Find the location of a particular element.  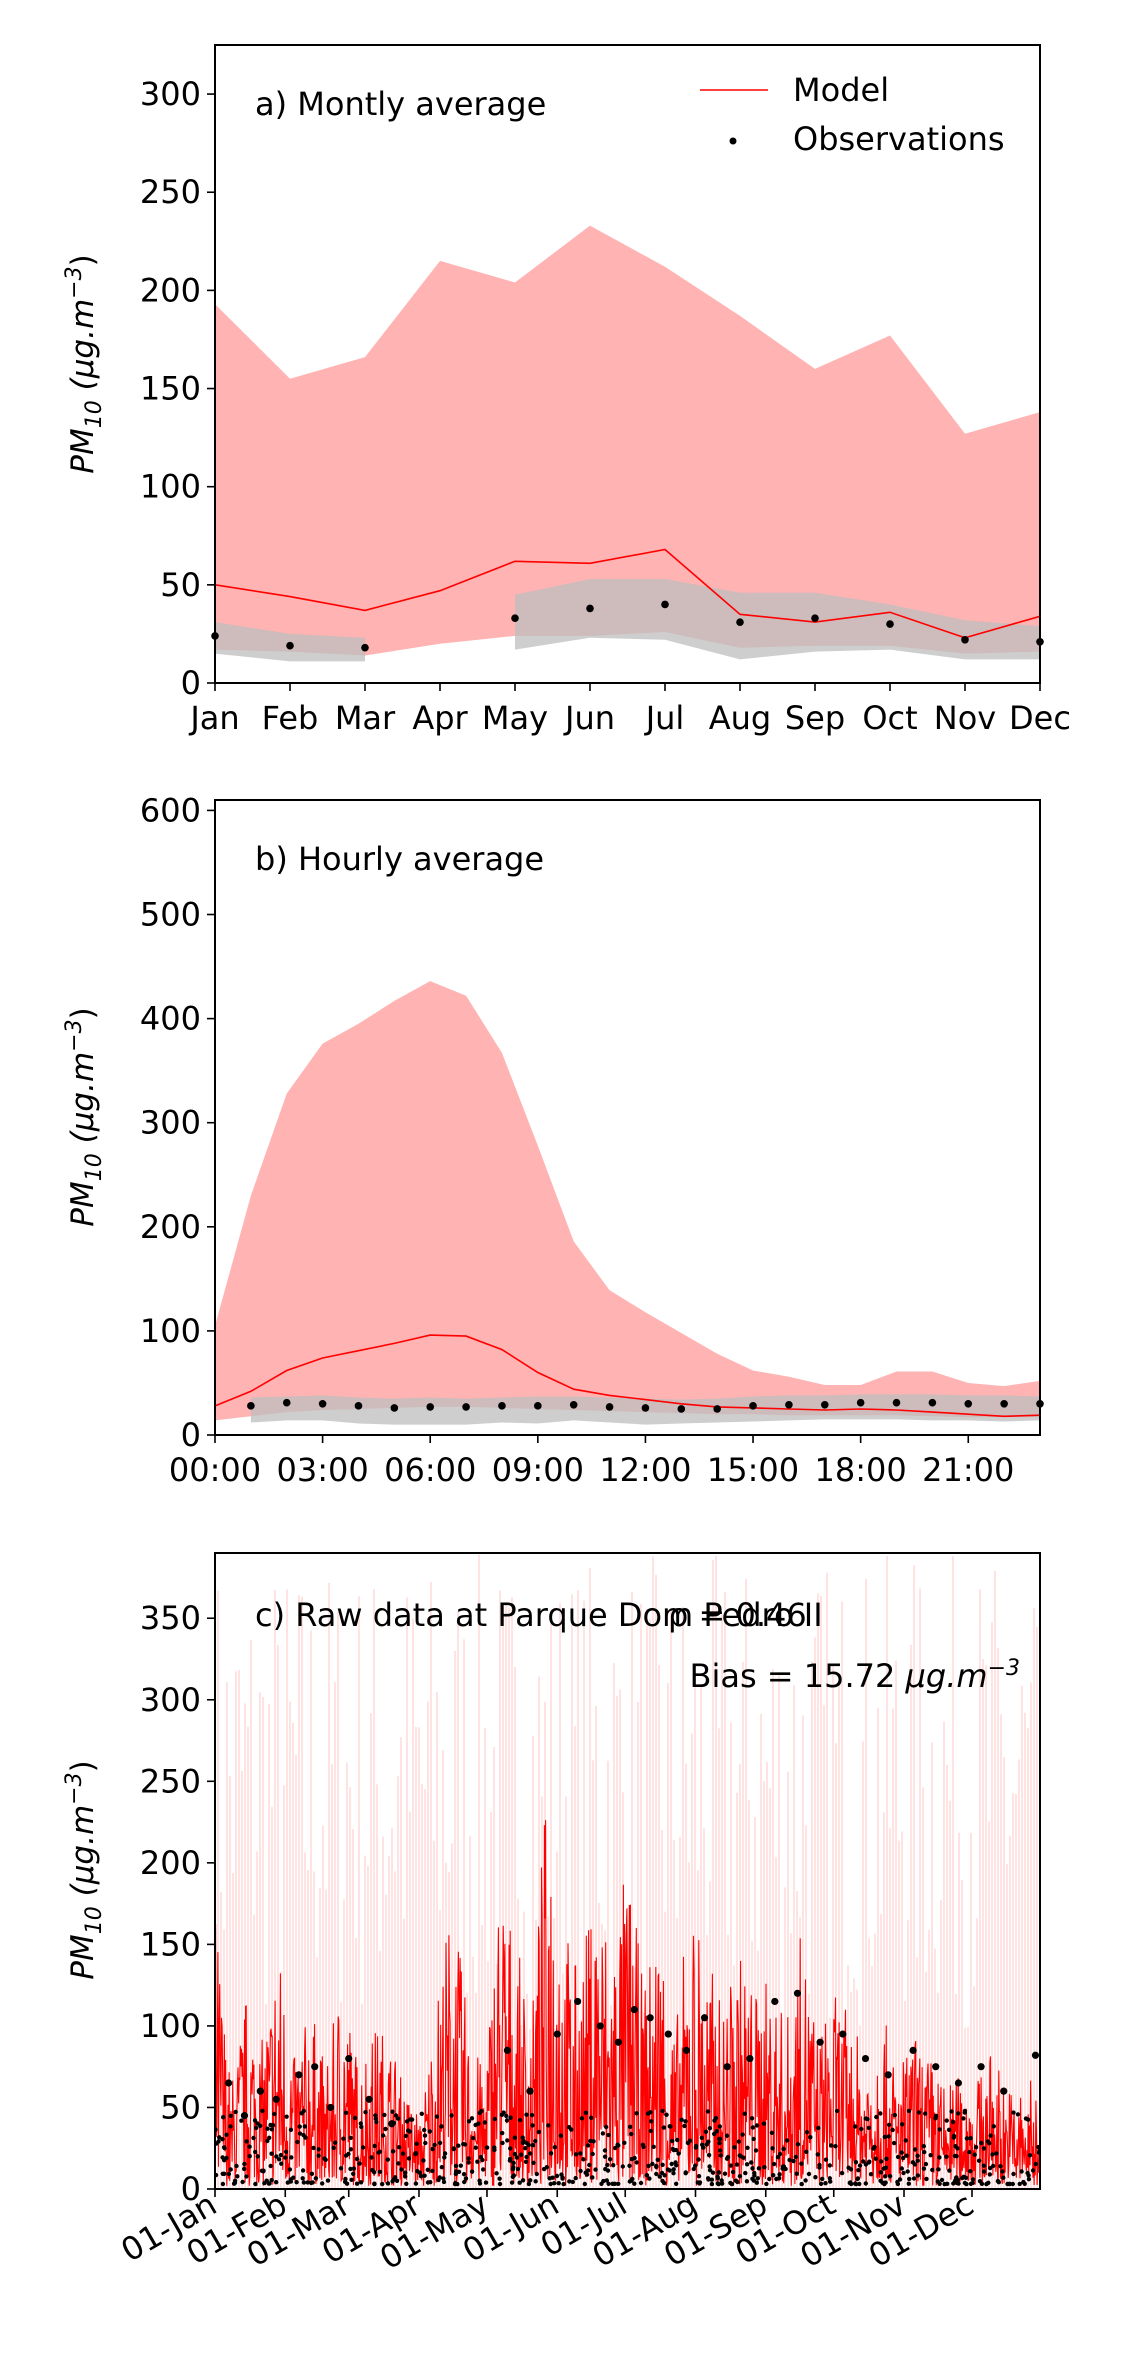

panel-a-xtick-label-aug: Aug is located at coordinates (740, 718).